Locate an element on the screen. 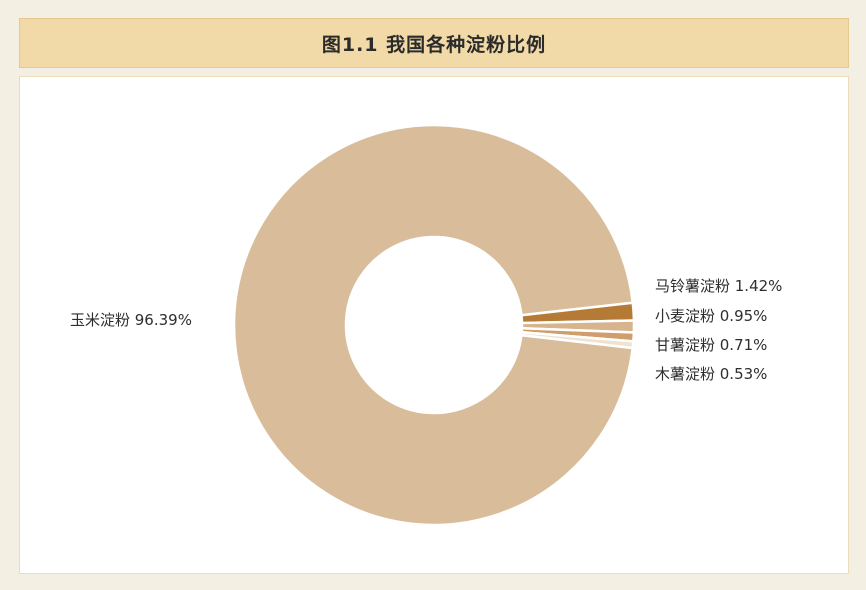  slice-label: 甘薯淀粉 0.71% is located at coordinates (711, 345).